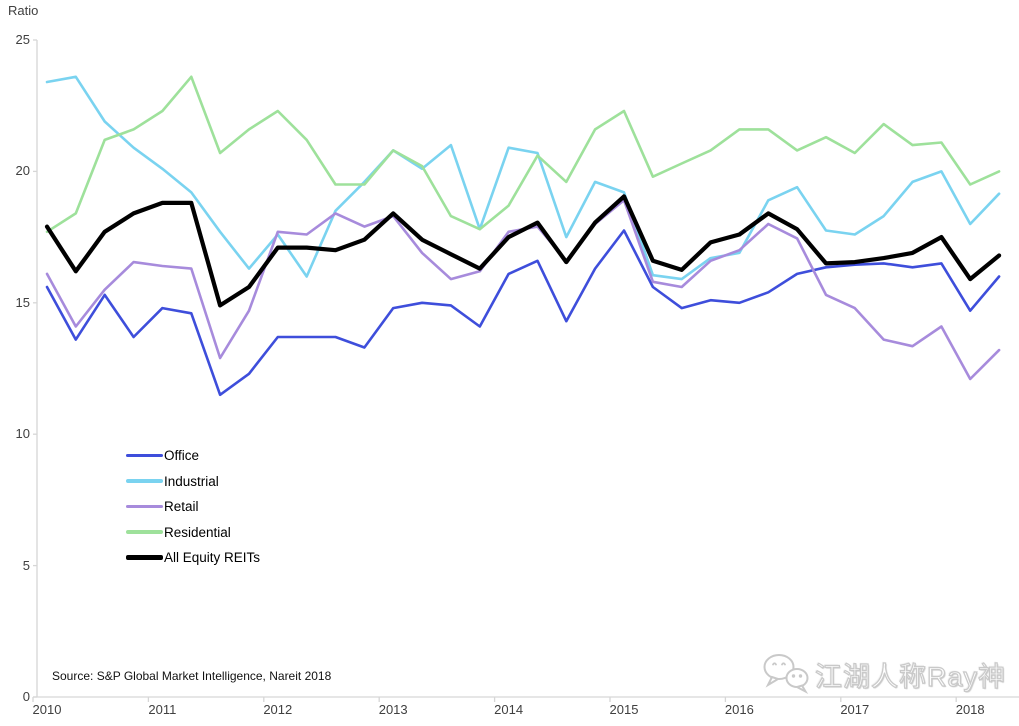  What do you see at coordinates (26, 565) in the screenshot?
I see `y-axis-label: 5` at bounding box center [26, 565].